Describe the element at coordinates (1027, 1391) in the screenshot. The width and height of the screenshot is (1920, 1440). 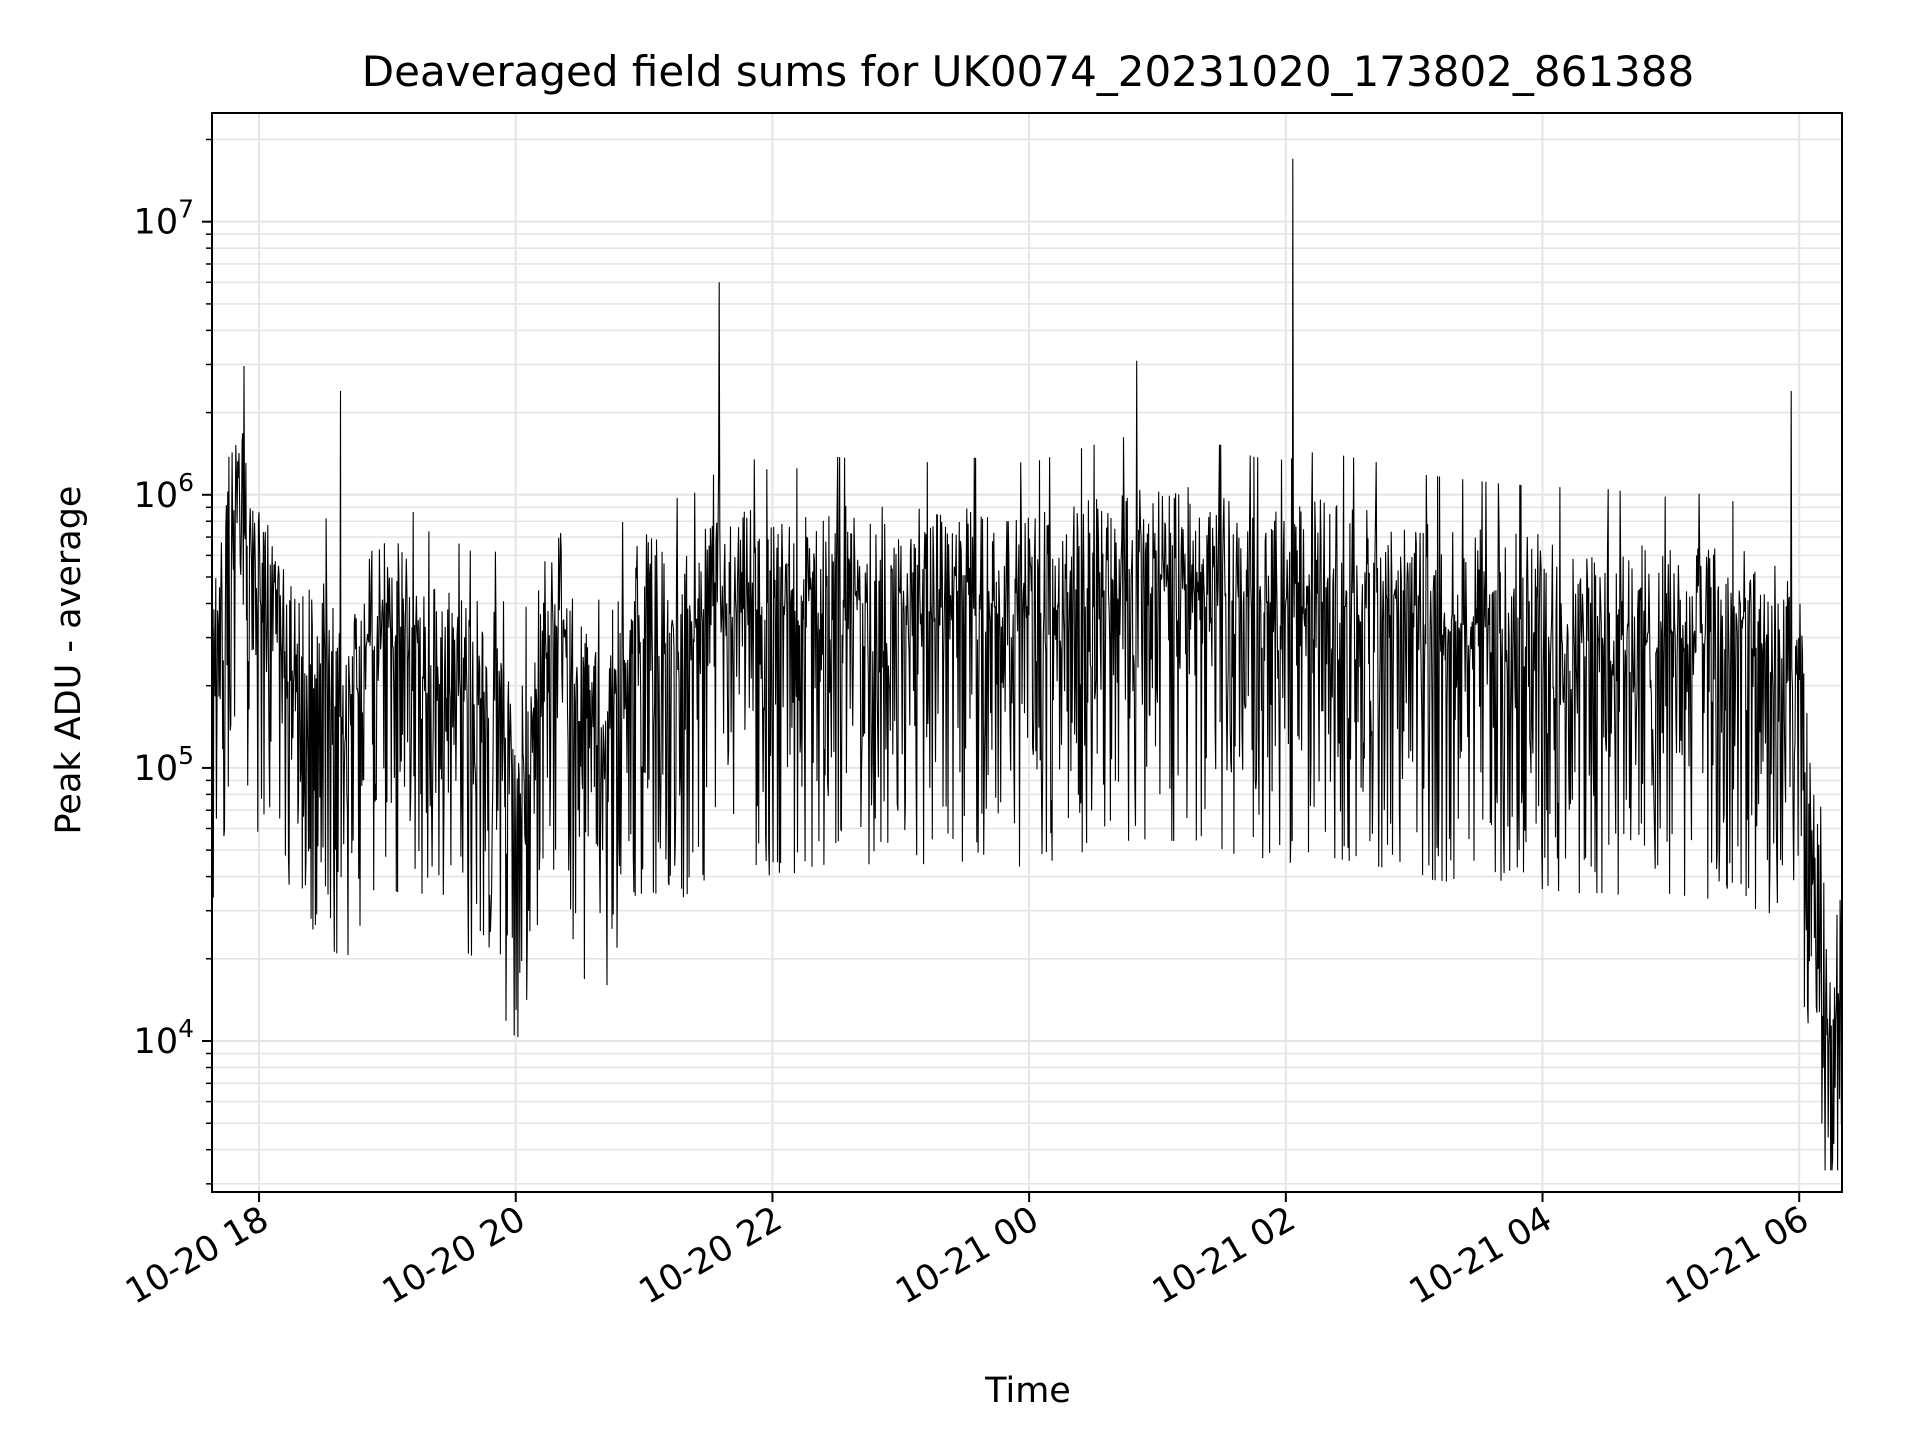
I see `x-axis-label: Time` at that location.